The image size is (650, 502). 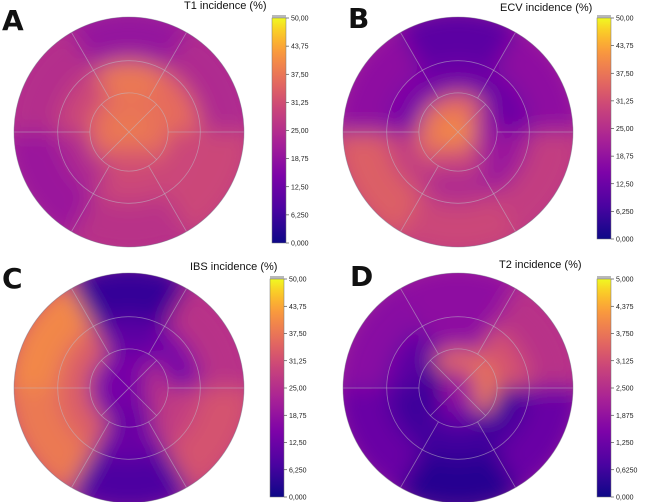 I want to click on colorbar-tick-label: 2,500, so click(x=625, y=389).